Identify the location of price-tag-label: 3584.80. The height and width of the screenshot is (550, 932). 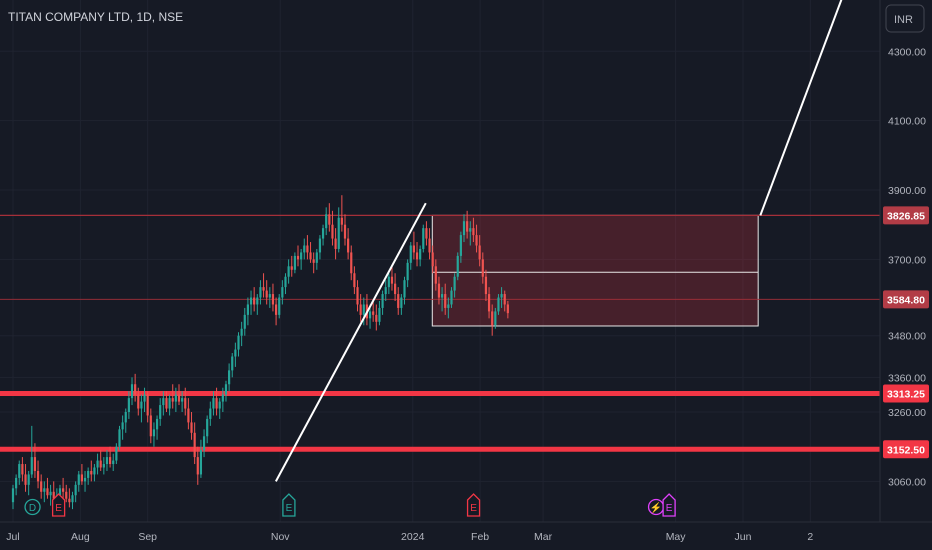
(906, 300).